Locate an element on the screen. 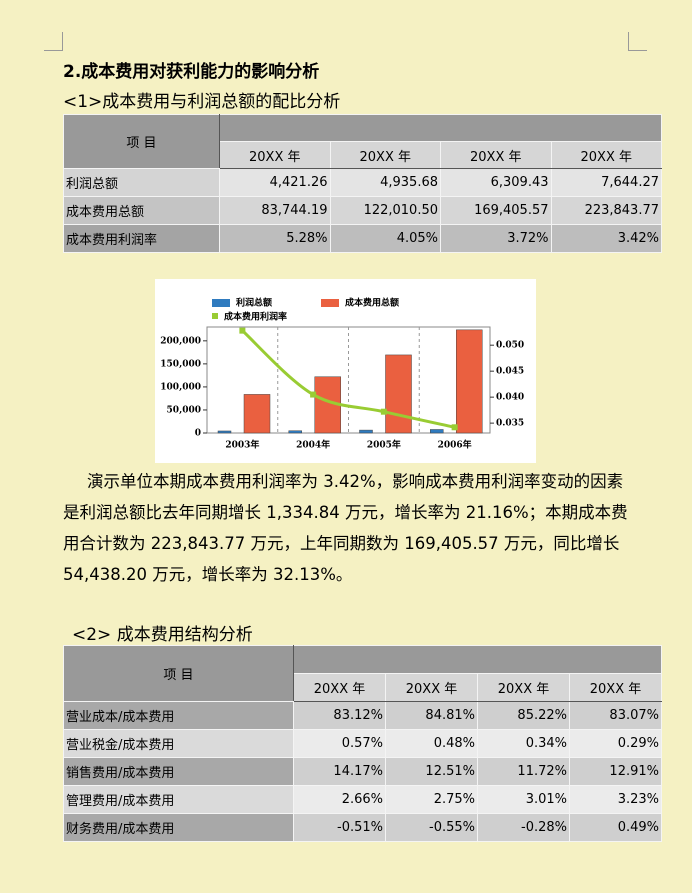 The height and width of the screenshot is (893, 692). section-title: <1>成本费用与利润总额的配比分析 is located at coordinates (202, 102).